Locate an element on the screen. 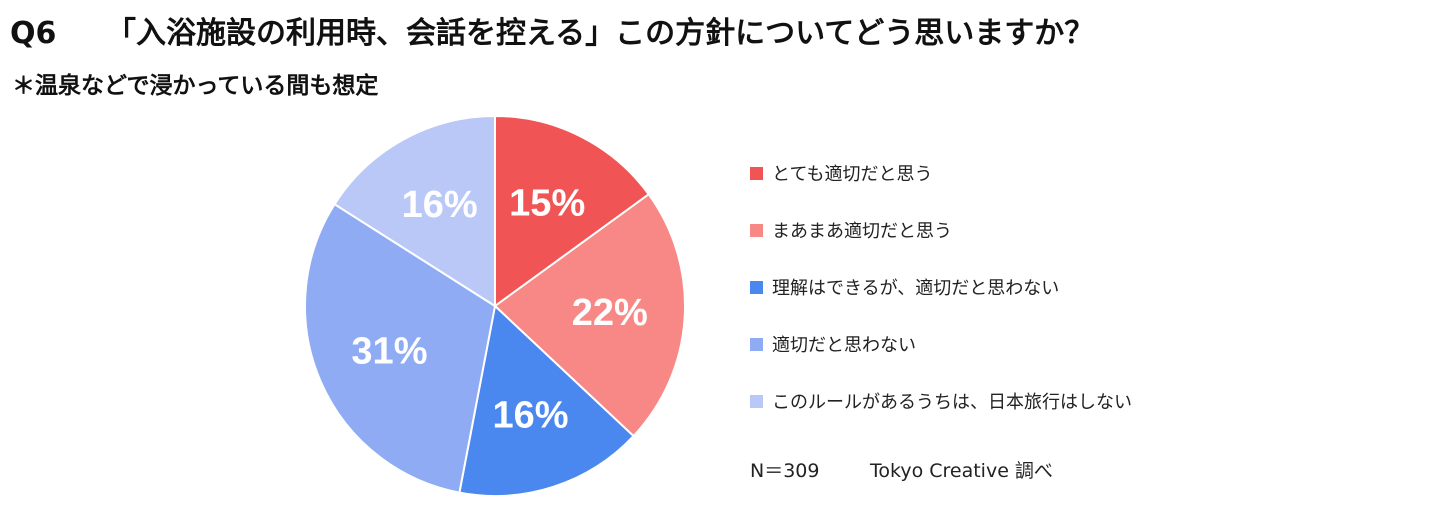 The image size is (1446, 506). legend-label: まあまあ適切だと思う is located at coordinates (862, 231).